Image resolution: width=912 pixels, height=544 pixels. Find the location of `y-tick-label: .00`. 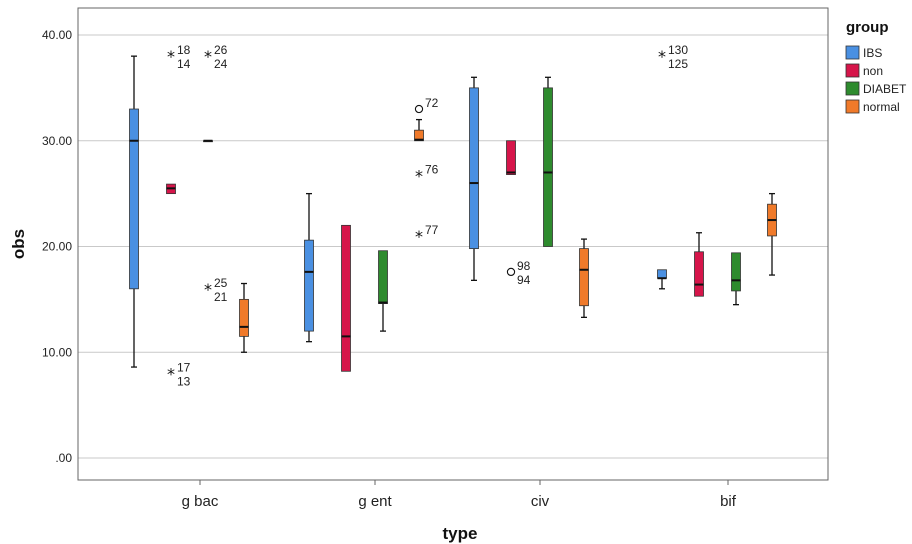

y-tick-label: .00 is located at coordinates (63, 458).